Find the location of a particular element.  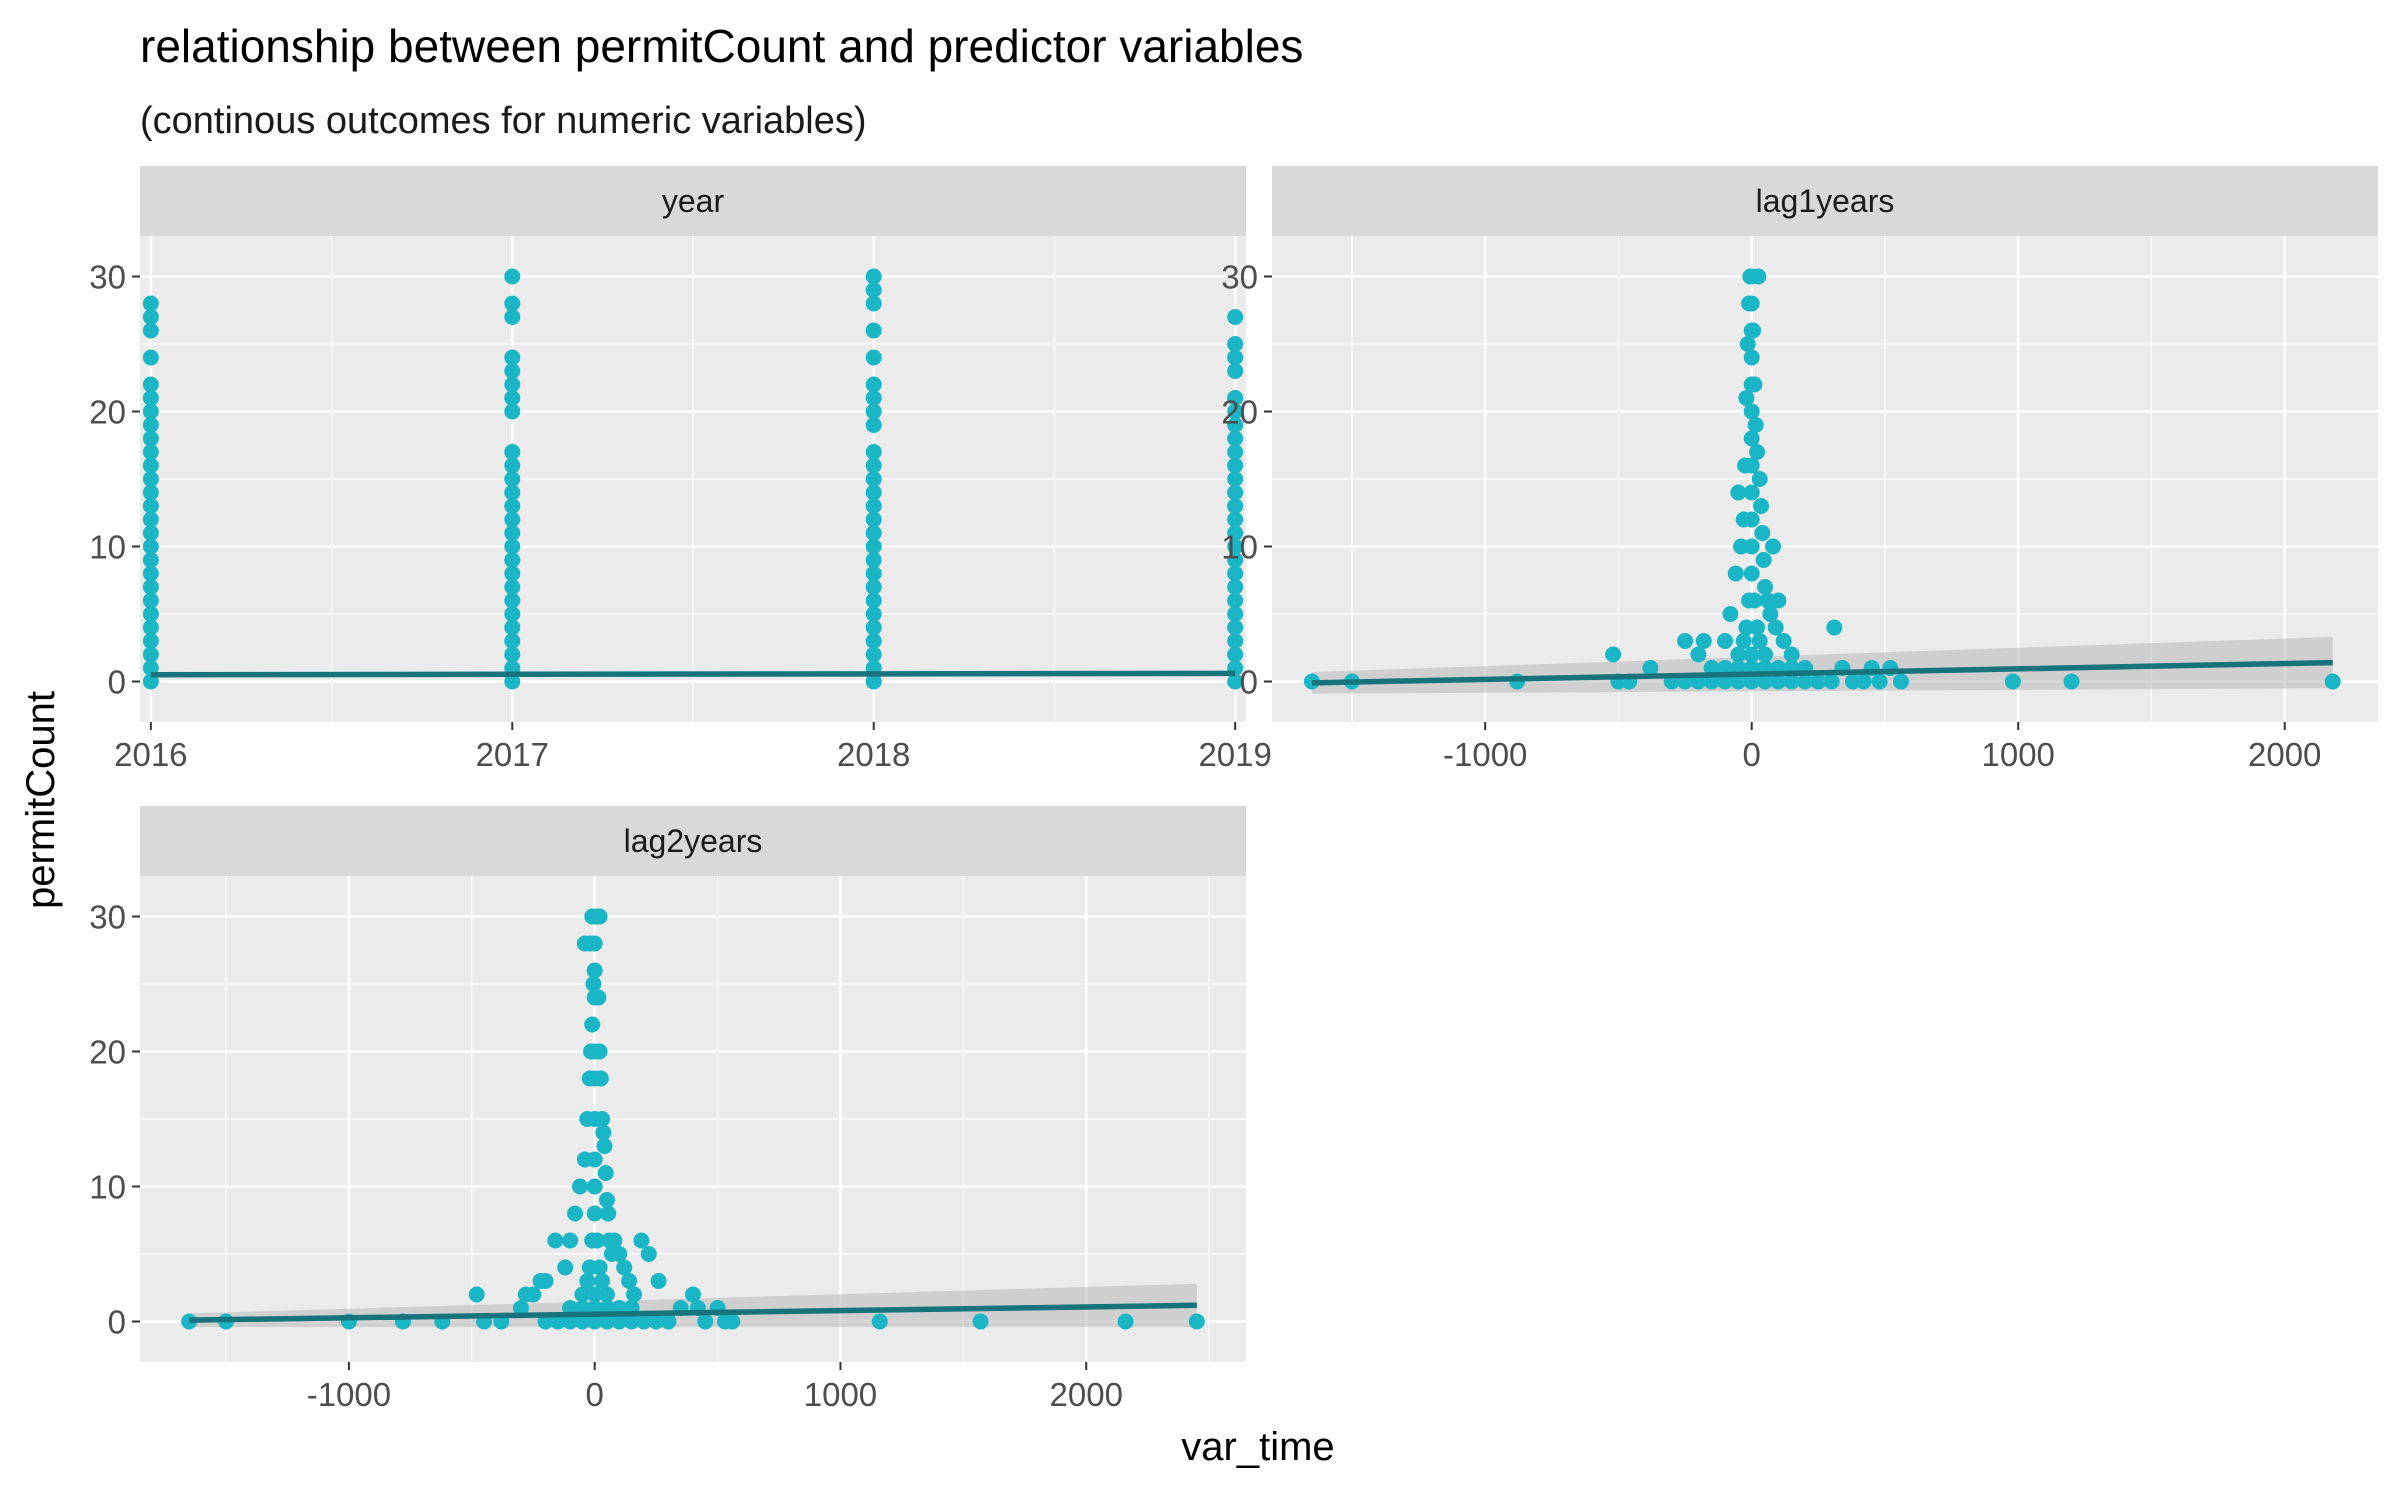

x-tick-label: 2019 is located at coordinates (1234, 754).